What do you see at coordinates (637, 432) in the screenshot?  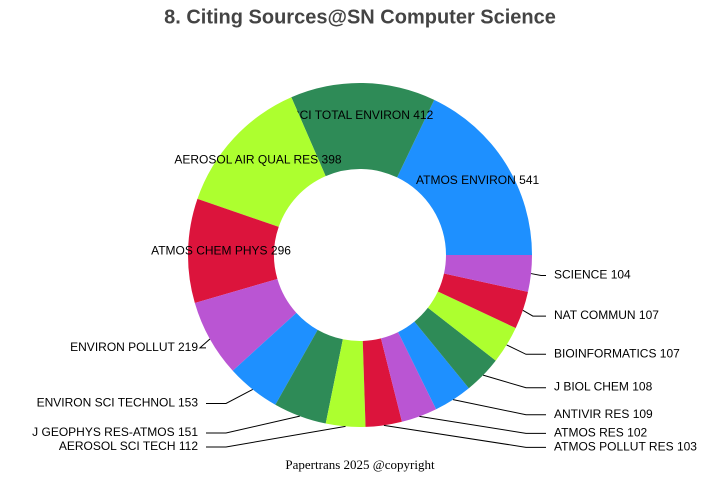 I see `label-value: 102` at bounding box center [637, 432].